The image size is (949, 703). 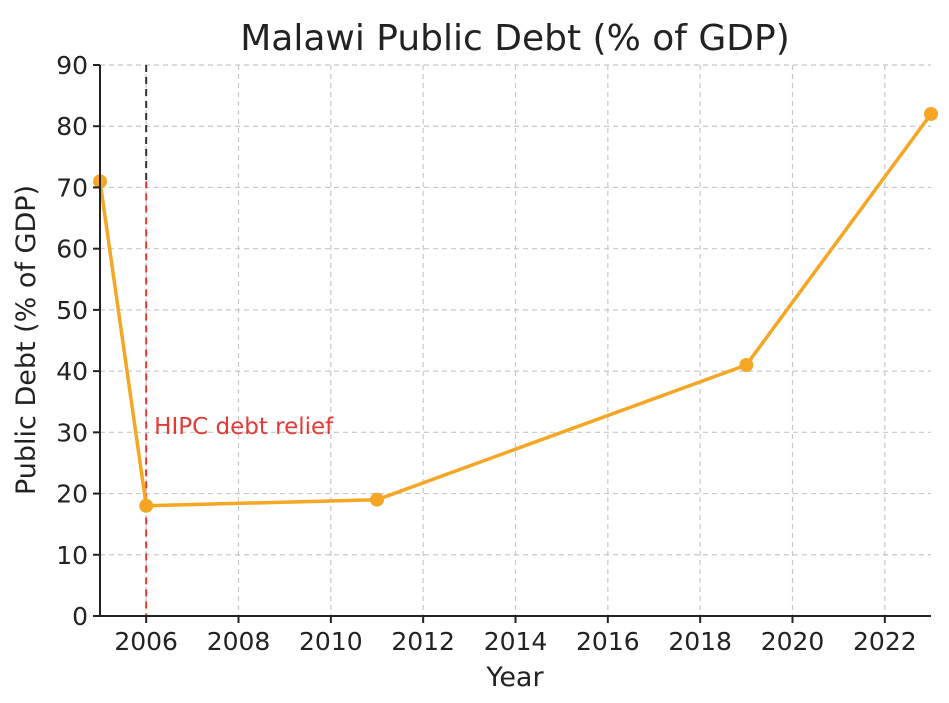 I want to click on y-tick-label: 30, so click(x=72, y=432).